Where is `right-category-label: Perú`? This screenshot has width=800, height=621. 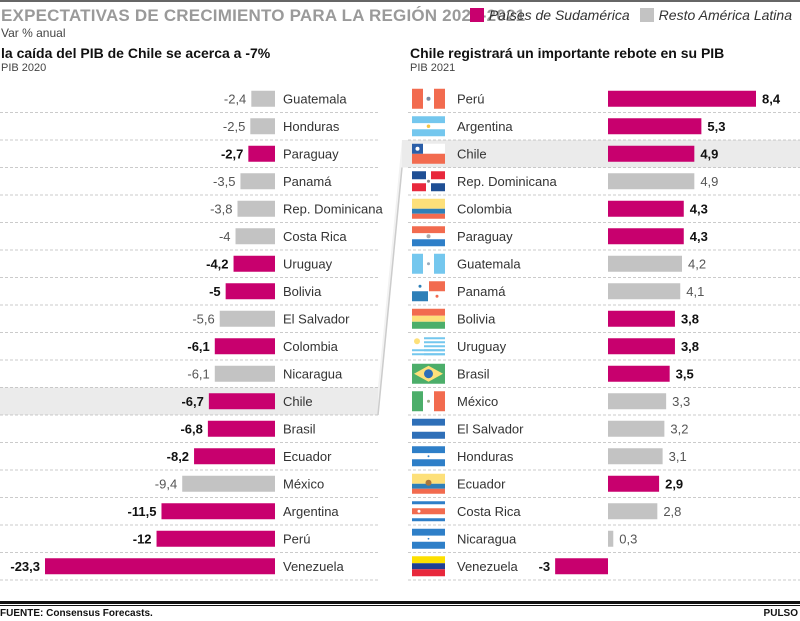
right-category-label: Perú is located at coordinates (470, 98).